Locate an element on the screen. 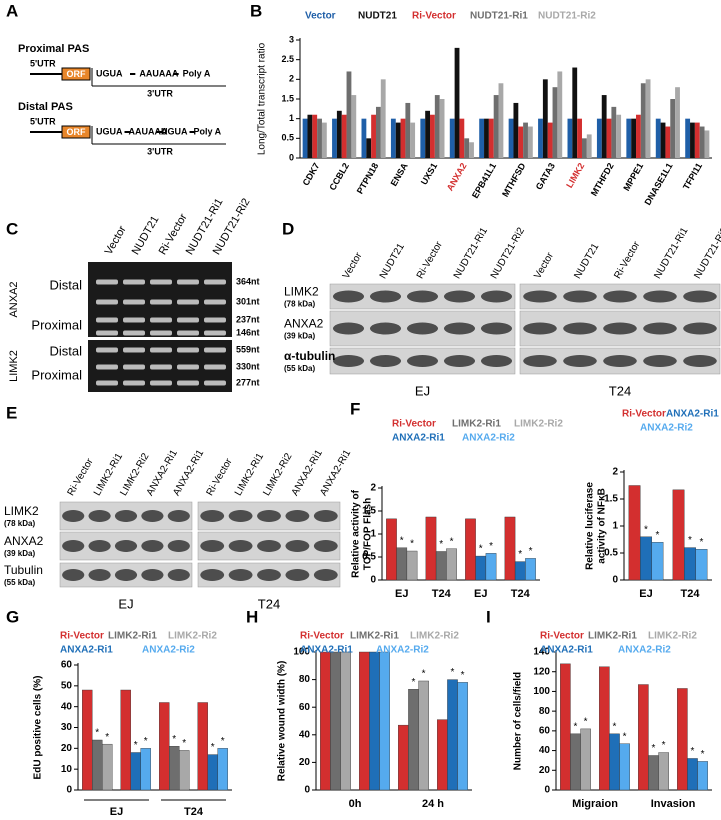 The image size is (721, 820). orf-label: ORF is located at coordinates (77, 132).